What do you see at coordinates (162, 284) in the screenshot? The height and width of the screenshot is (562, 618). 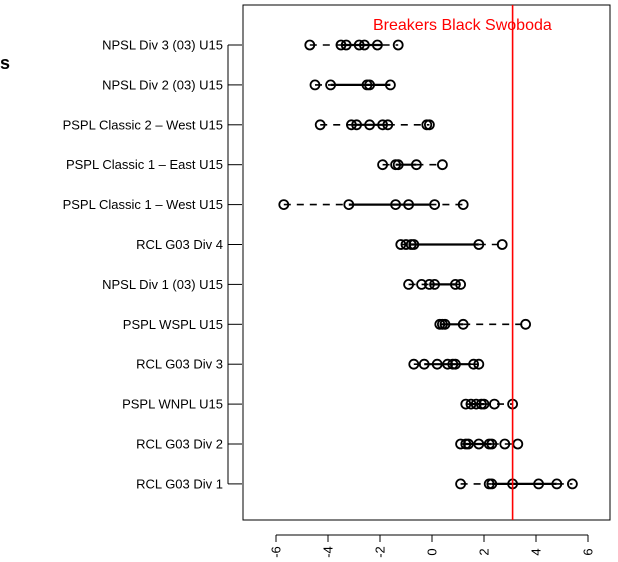 I see `y-tick-label: NPSL Div 1 (03) U15` at bounding box center [162, 284].